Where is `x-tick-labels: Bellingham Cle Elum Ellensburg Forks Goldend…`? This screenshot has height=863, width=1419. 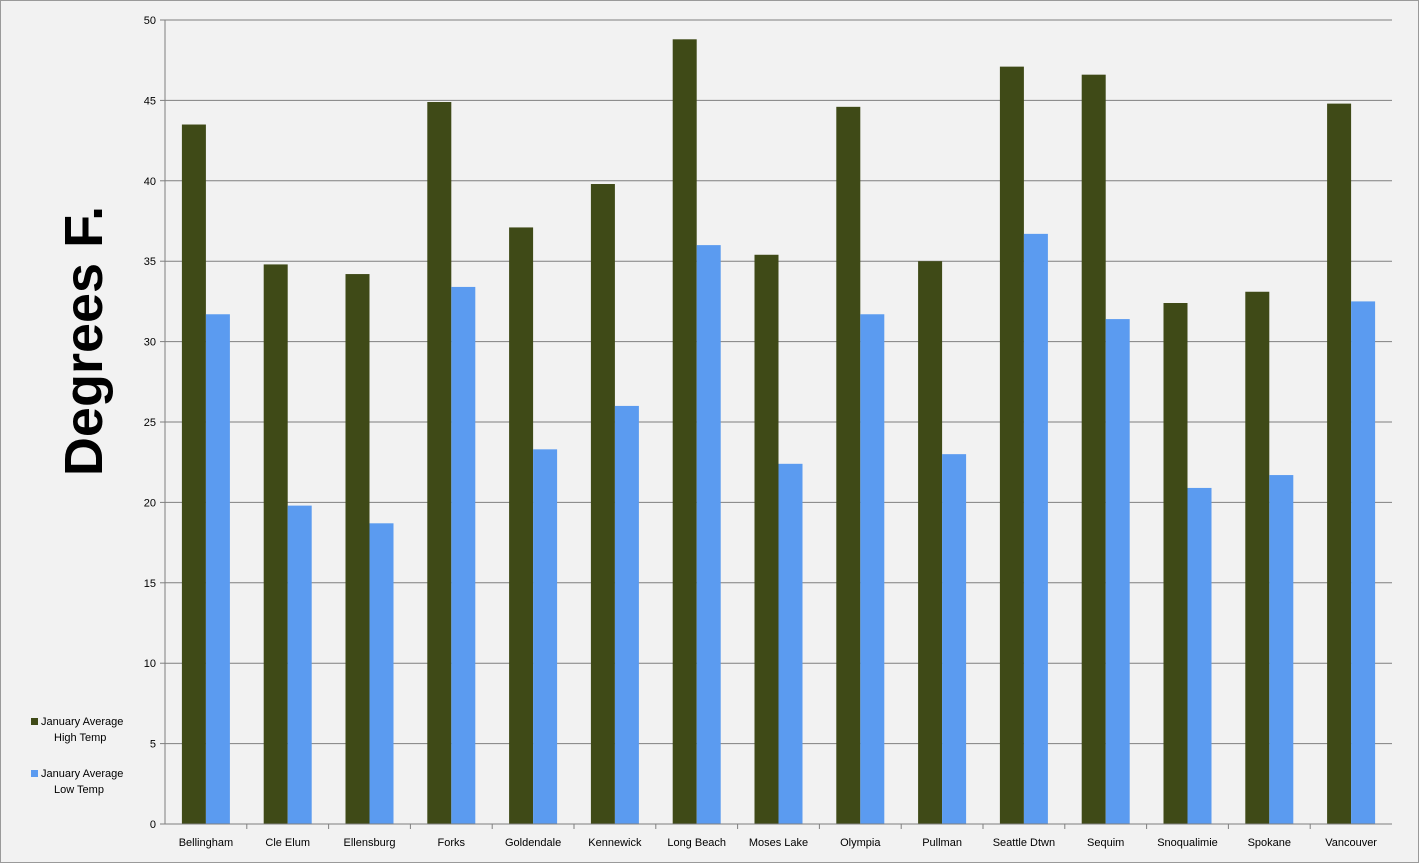
x-tick-labels: Bellingham Cle Elum Ellensburg Forks Goldend… is located at coordinates (778, 836).